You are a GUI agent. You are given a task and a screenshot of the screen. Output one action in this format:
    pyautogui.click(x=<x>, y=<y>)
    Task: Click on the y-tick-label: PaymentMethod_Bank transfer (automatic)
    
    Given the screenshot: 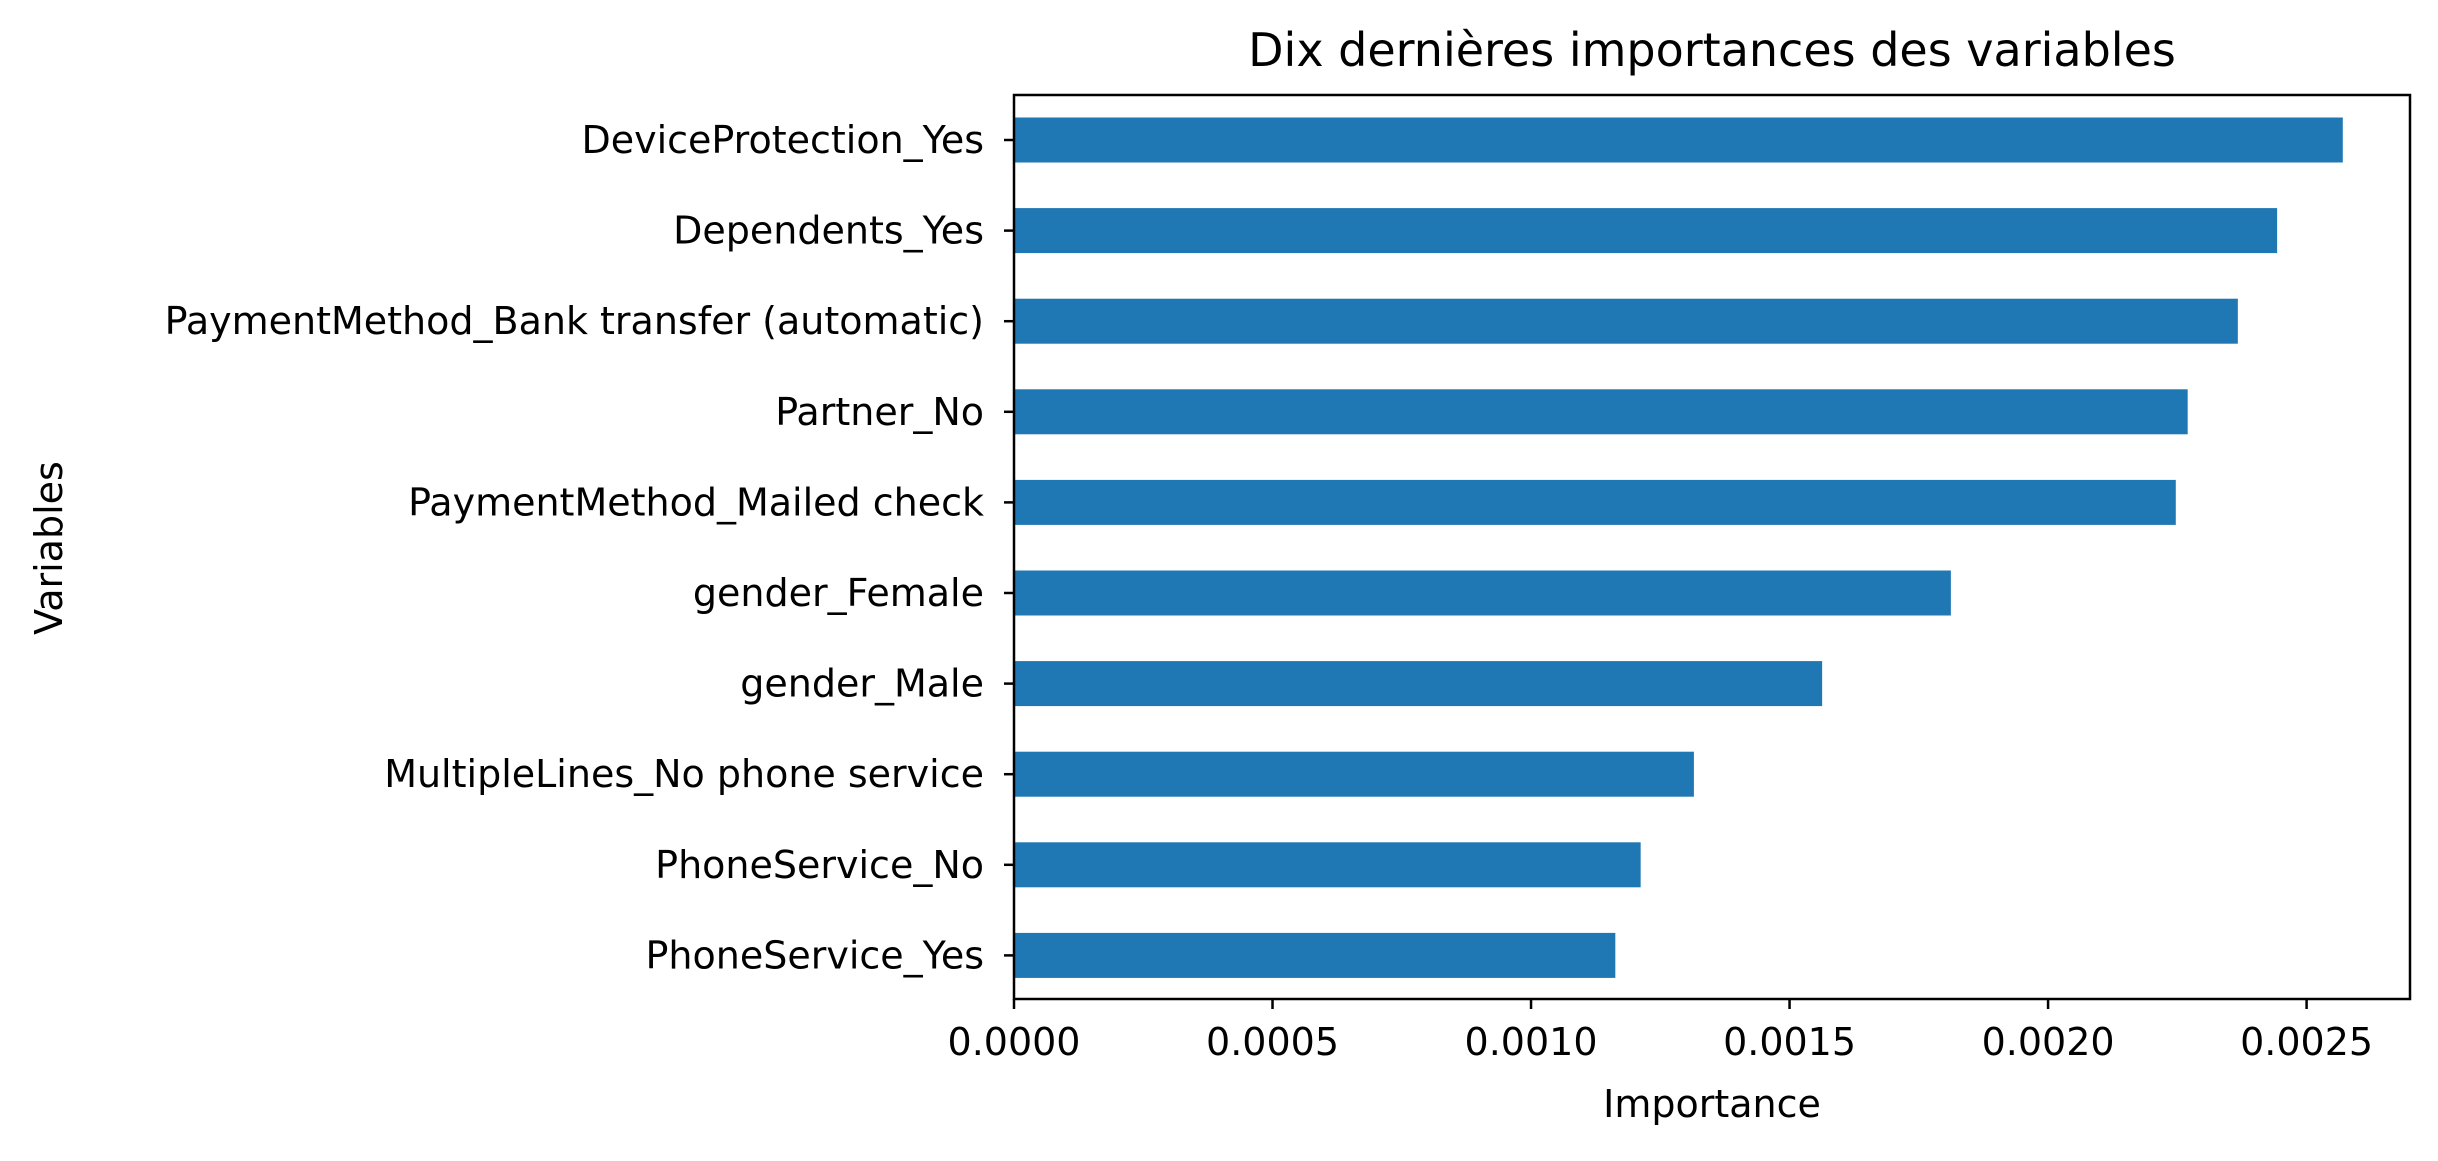 What is the action you would take?
    pyautogui.click(x=574, y=321)
    